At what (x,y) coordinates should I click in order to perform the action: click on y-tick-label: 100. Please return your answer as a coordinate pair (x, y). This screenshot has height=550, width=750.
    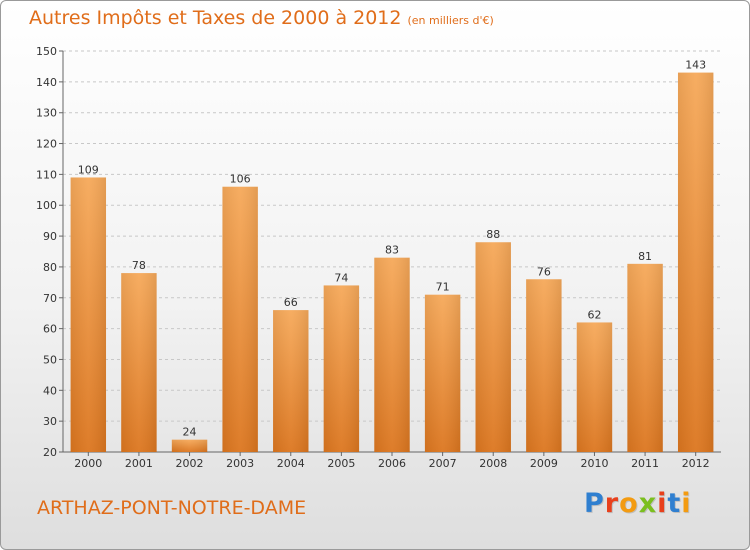
    Looking at the image, I should click on (46, 205).